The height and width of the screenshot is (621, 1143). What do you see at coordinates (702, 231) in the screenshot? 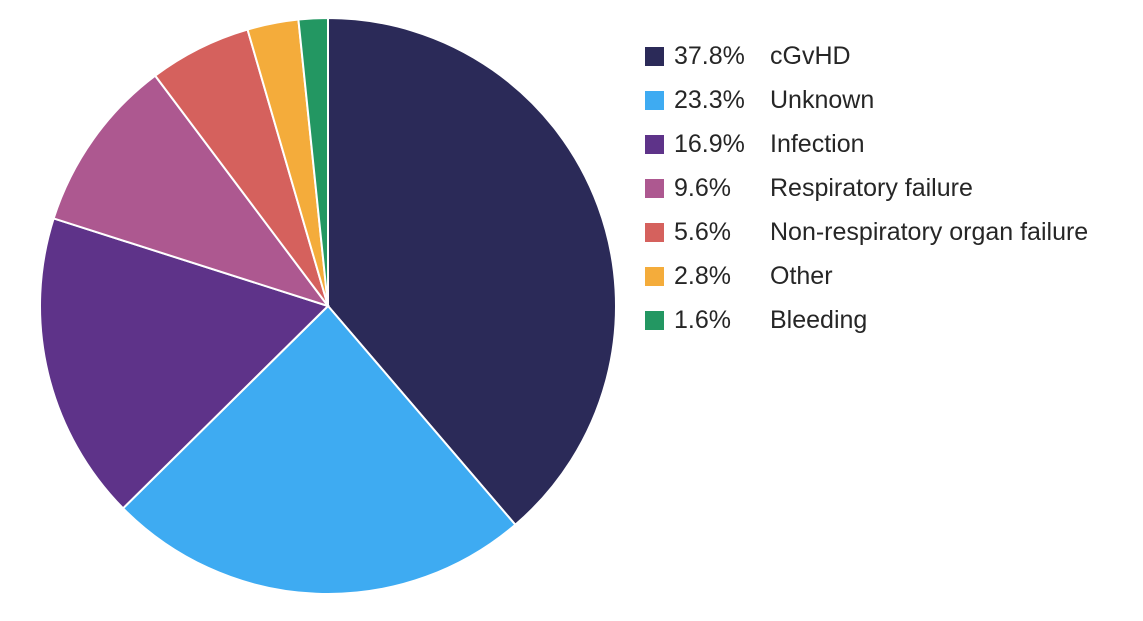
I see `legend-value: 5.6%` at bounding box center [702, 231].